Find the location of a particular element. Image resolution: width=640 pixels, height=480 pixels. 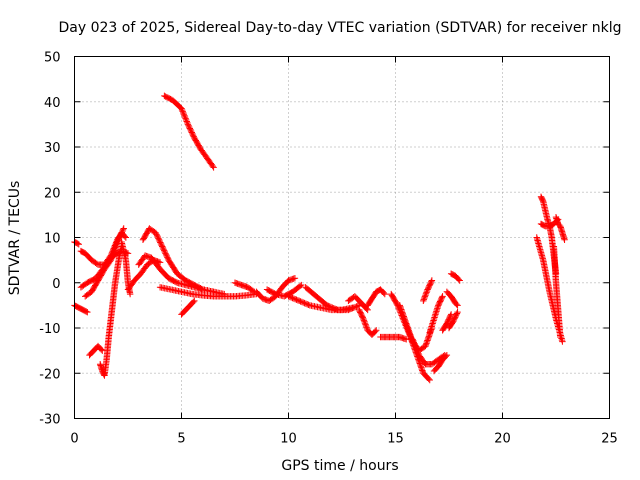

series-arc-early-high is located at coordinates (189, 131).